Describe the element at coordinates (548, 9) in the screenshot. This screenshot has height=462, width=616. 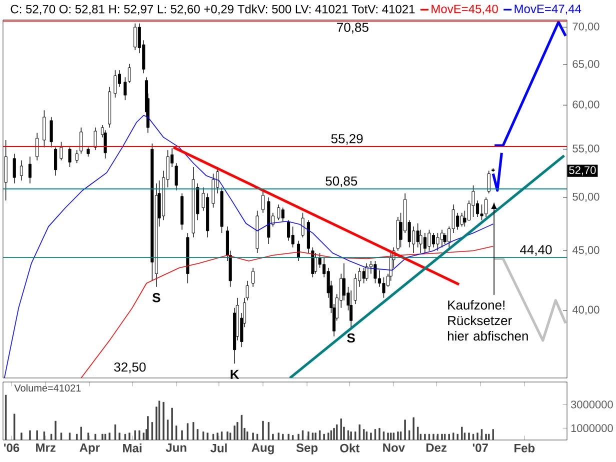
I see `legend-label: MovE=47,44` at that location.